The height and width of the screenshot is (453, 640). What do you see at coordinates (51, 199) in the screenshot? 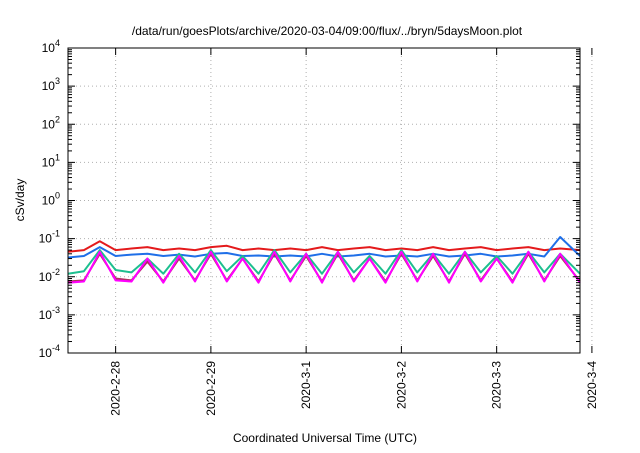
I see `y-tick-label: 10⁰` at bounding box center [51, 199].